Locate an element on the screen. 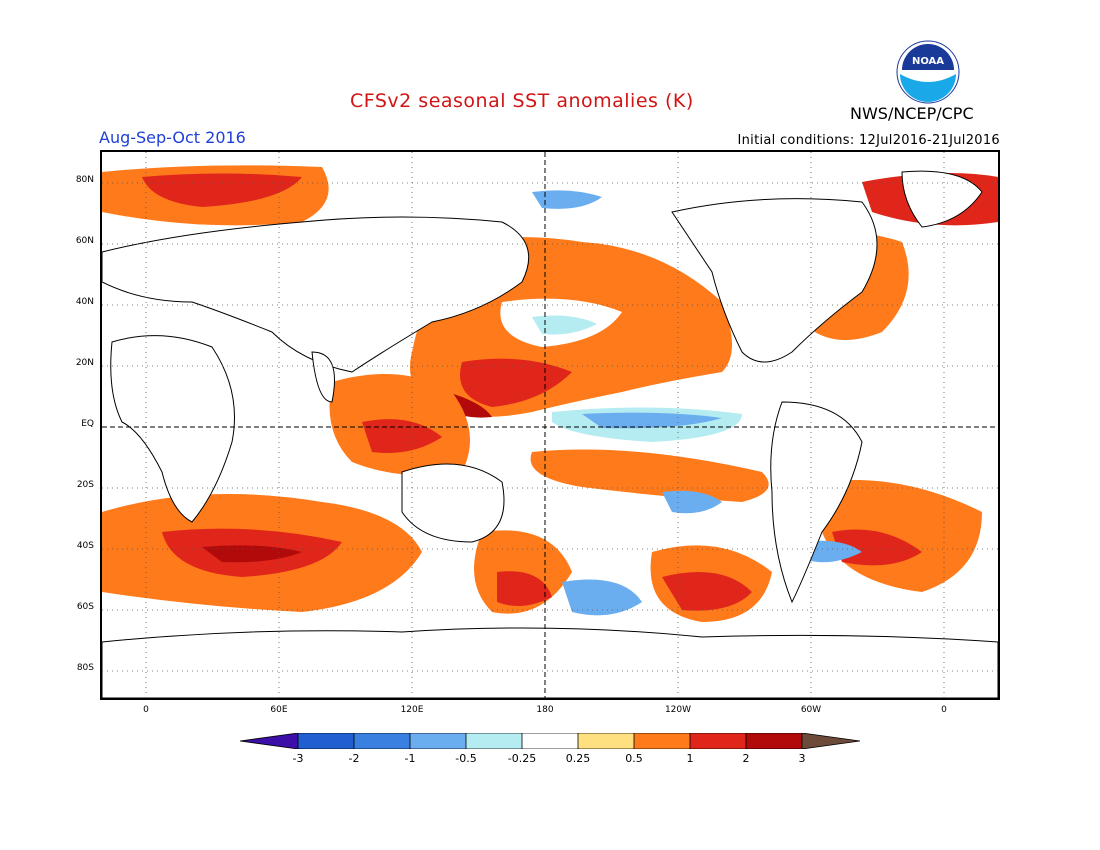 This screenshot has height=850, width=1100. lon-label: 180 is located at coordinates (545, 710).